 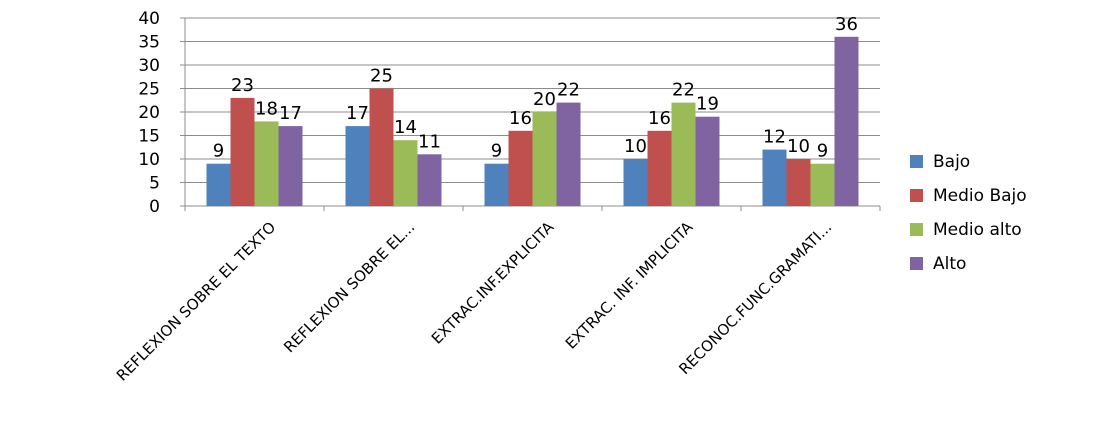 I want to click on data-label: 14, so click(x=405, y=127).